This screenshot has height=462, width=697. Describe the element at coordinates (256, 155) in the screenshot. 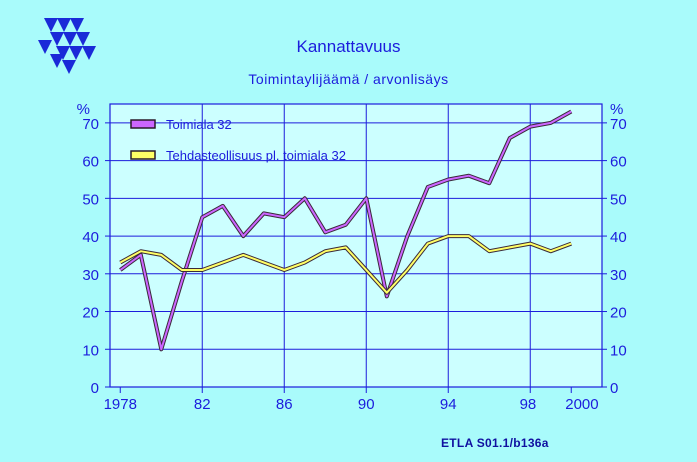

I see `legend-label: Tehdasteollisuus pl. toimiala 32` at that location.